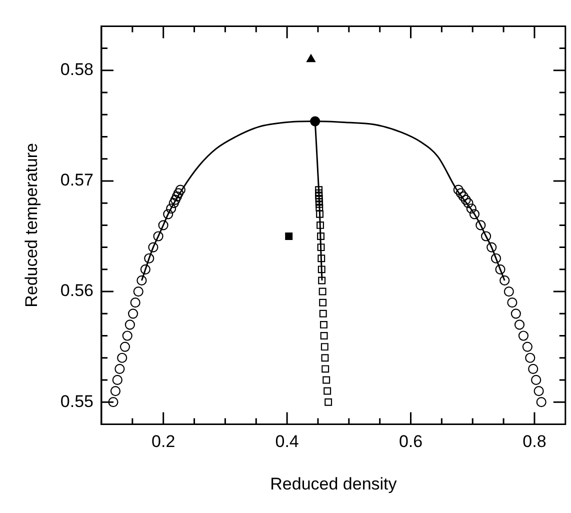 The height and width of the screenshot is (513, 571). I want to click on y-tick-label: 0.55, so click(77, 401).